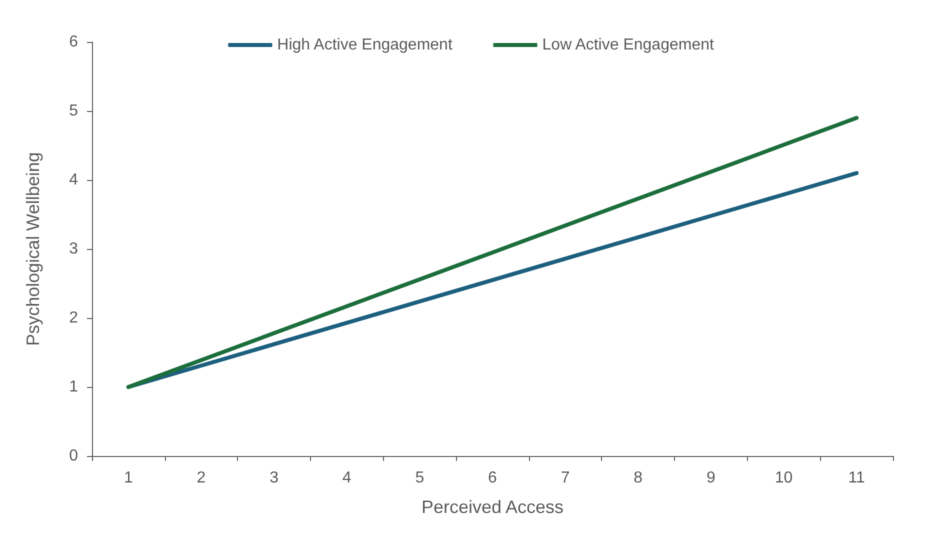 The width and height of the screenshot is (943, 543). Describe the element at coordinates (856, 478) in the screenshot. I see `x-tick-label: 11` at that location.